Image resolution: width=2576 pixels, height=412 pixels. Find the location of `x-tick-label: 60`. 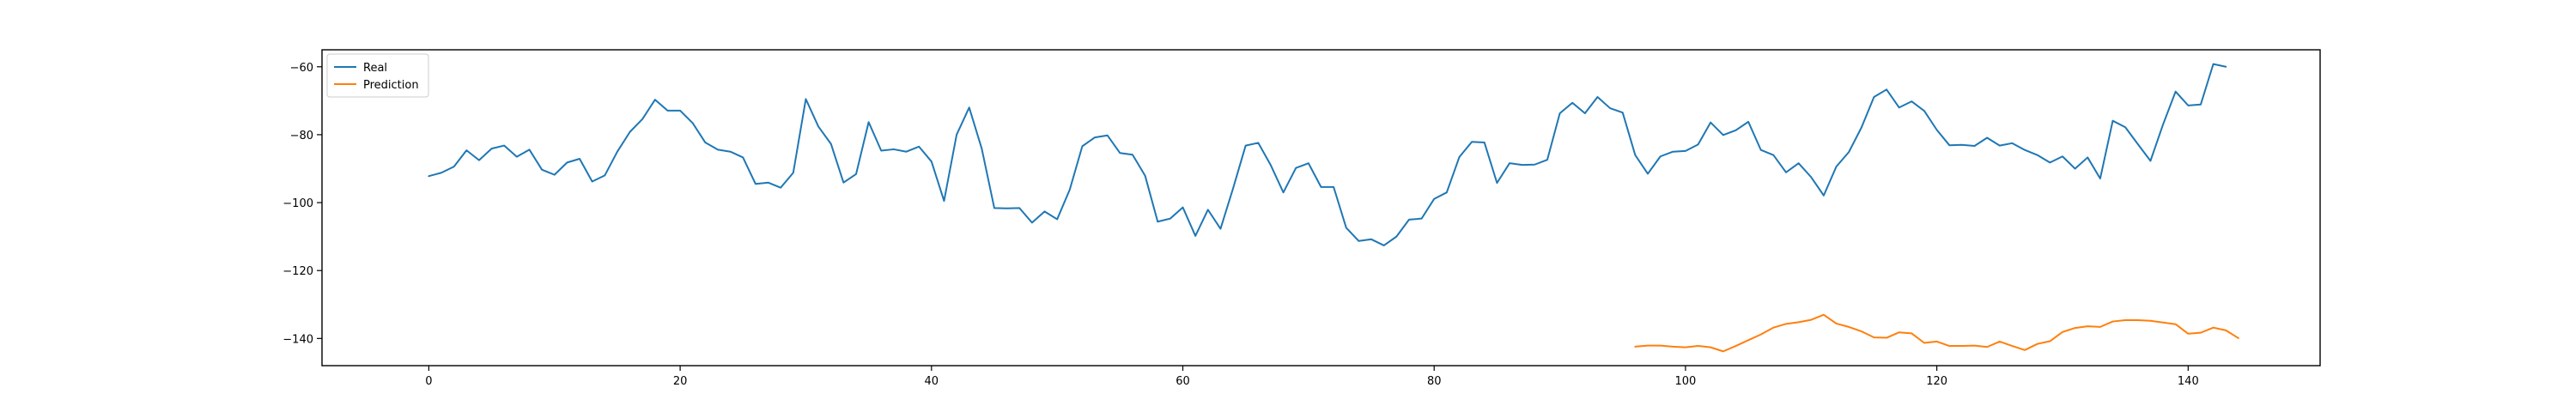

x-tick-label: 60 is located at coordinates (1183, 381).